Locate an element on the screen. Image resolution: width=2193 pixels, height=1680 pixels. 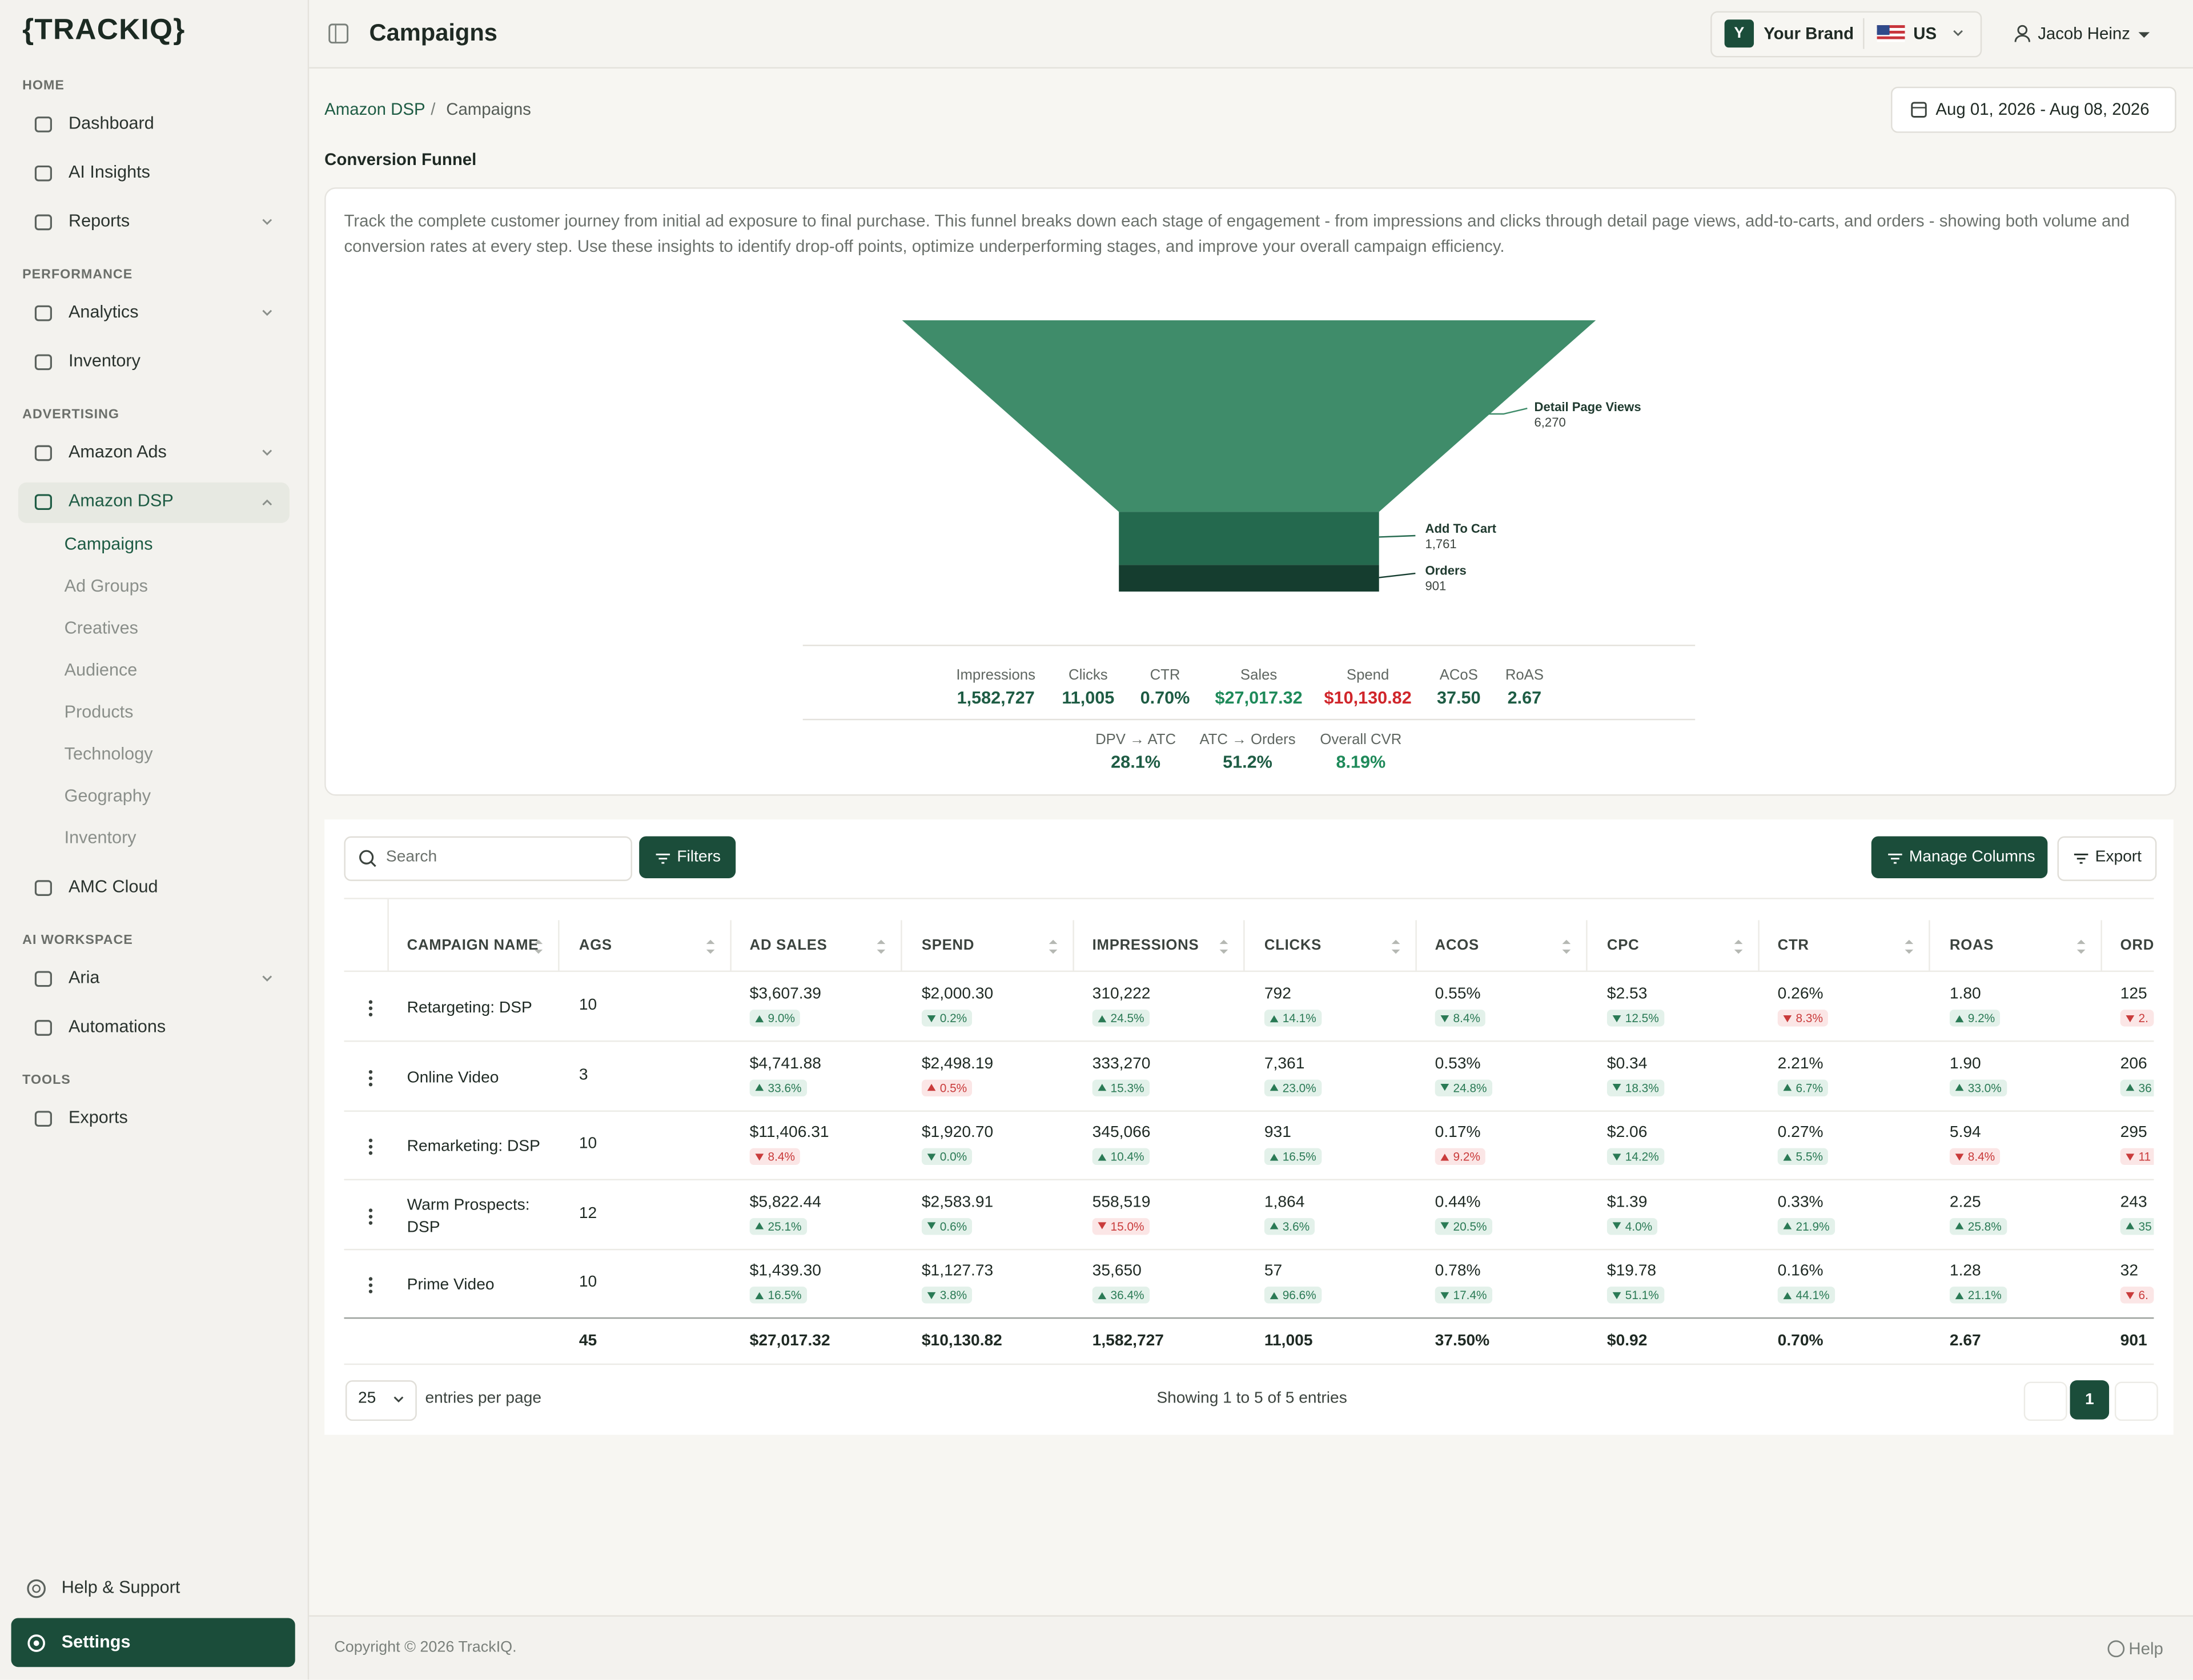
cell-value: 243 is located at coordinates (2133, 1202).